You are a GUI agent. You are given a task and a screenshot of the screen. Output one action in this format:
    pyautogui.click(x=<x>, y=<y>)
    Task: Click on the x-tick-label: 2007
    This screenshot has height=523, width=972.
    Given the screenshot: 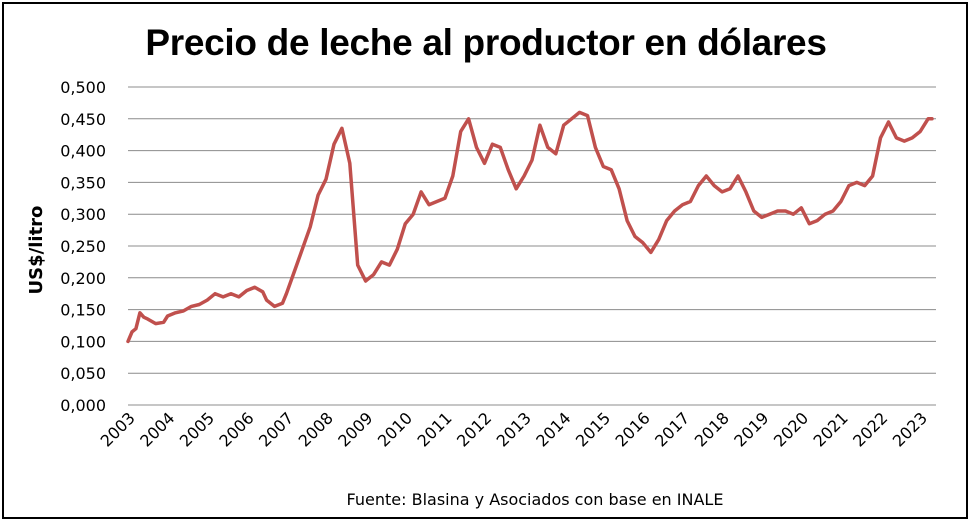 What is the action you would take?
    pyautogui.click(x=276, y=429)
    